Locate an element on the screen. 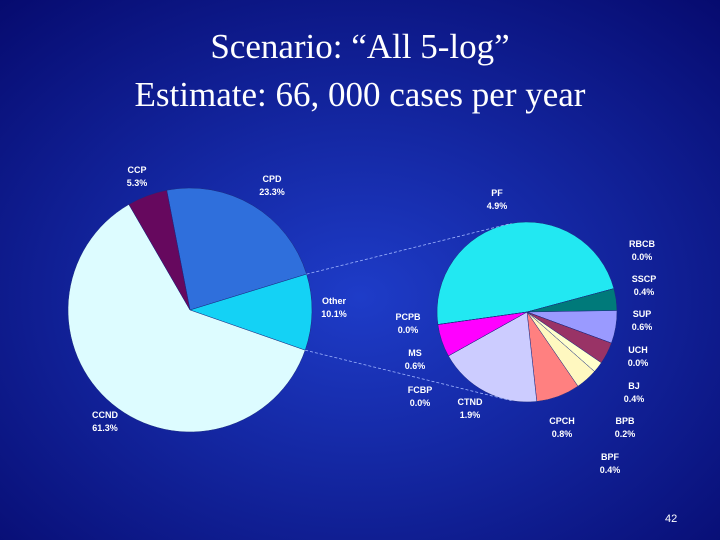 The image size is (720, 540). slice-label: BPF is located at coordinates (610, 457).